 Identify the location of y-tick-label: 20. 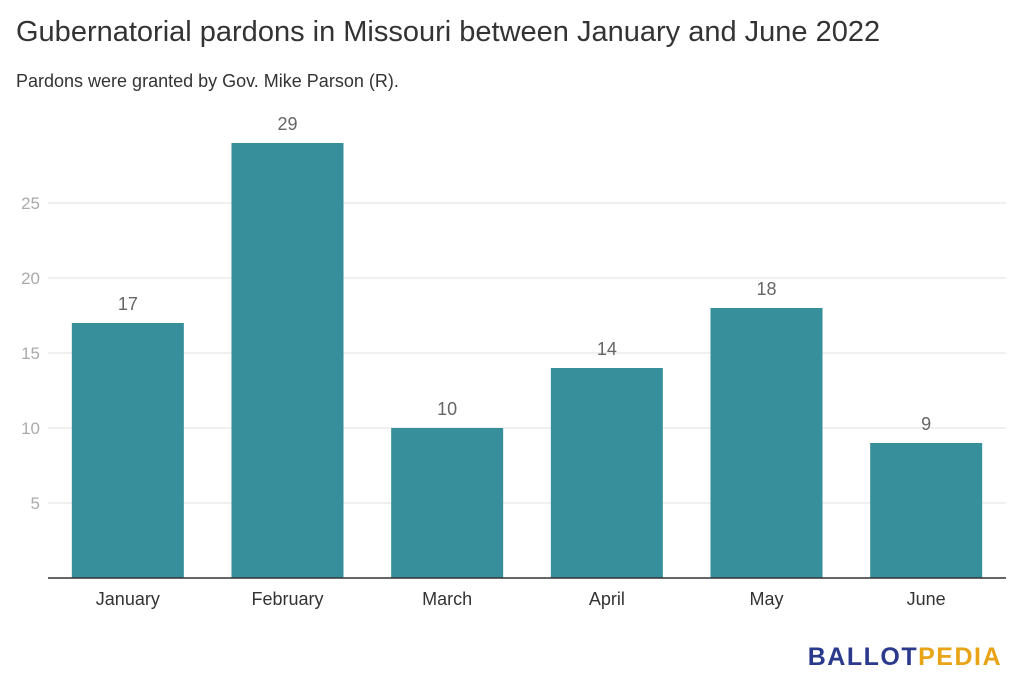
(30, 278).